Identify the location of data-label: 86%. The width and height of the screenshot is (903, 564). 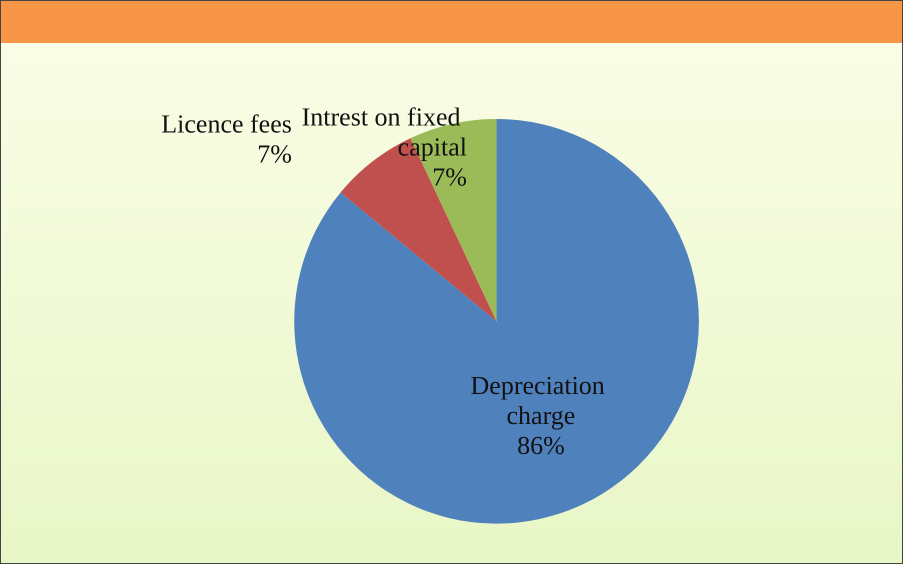
(541, 445).